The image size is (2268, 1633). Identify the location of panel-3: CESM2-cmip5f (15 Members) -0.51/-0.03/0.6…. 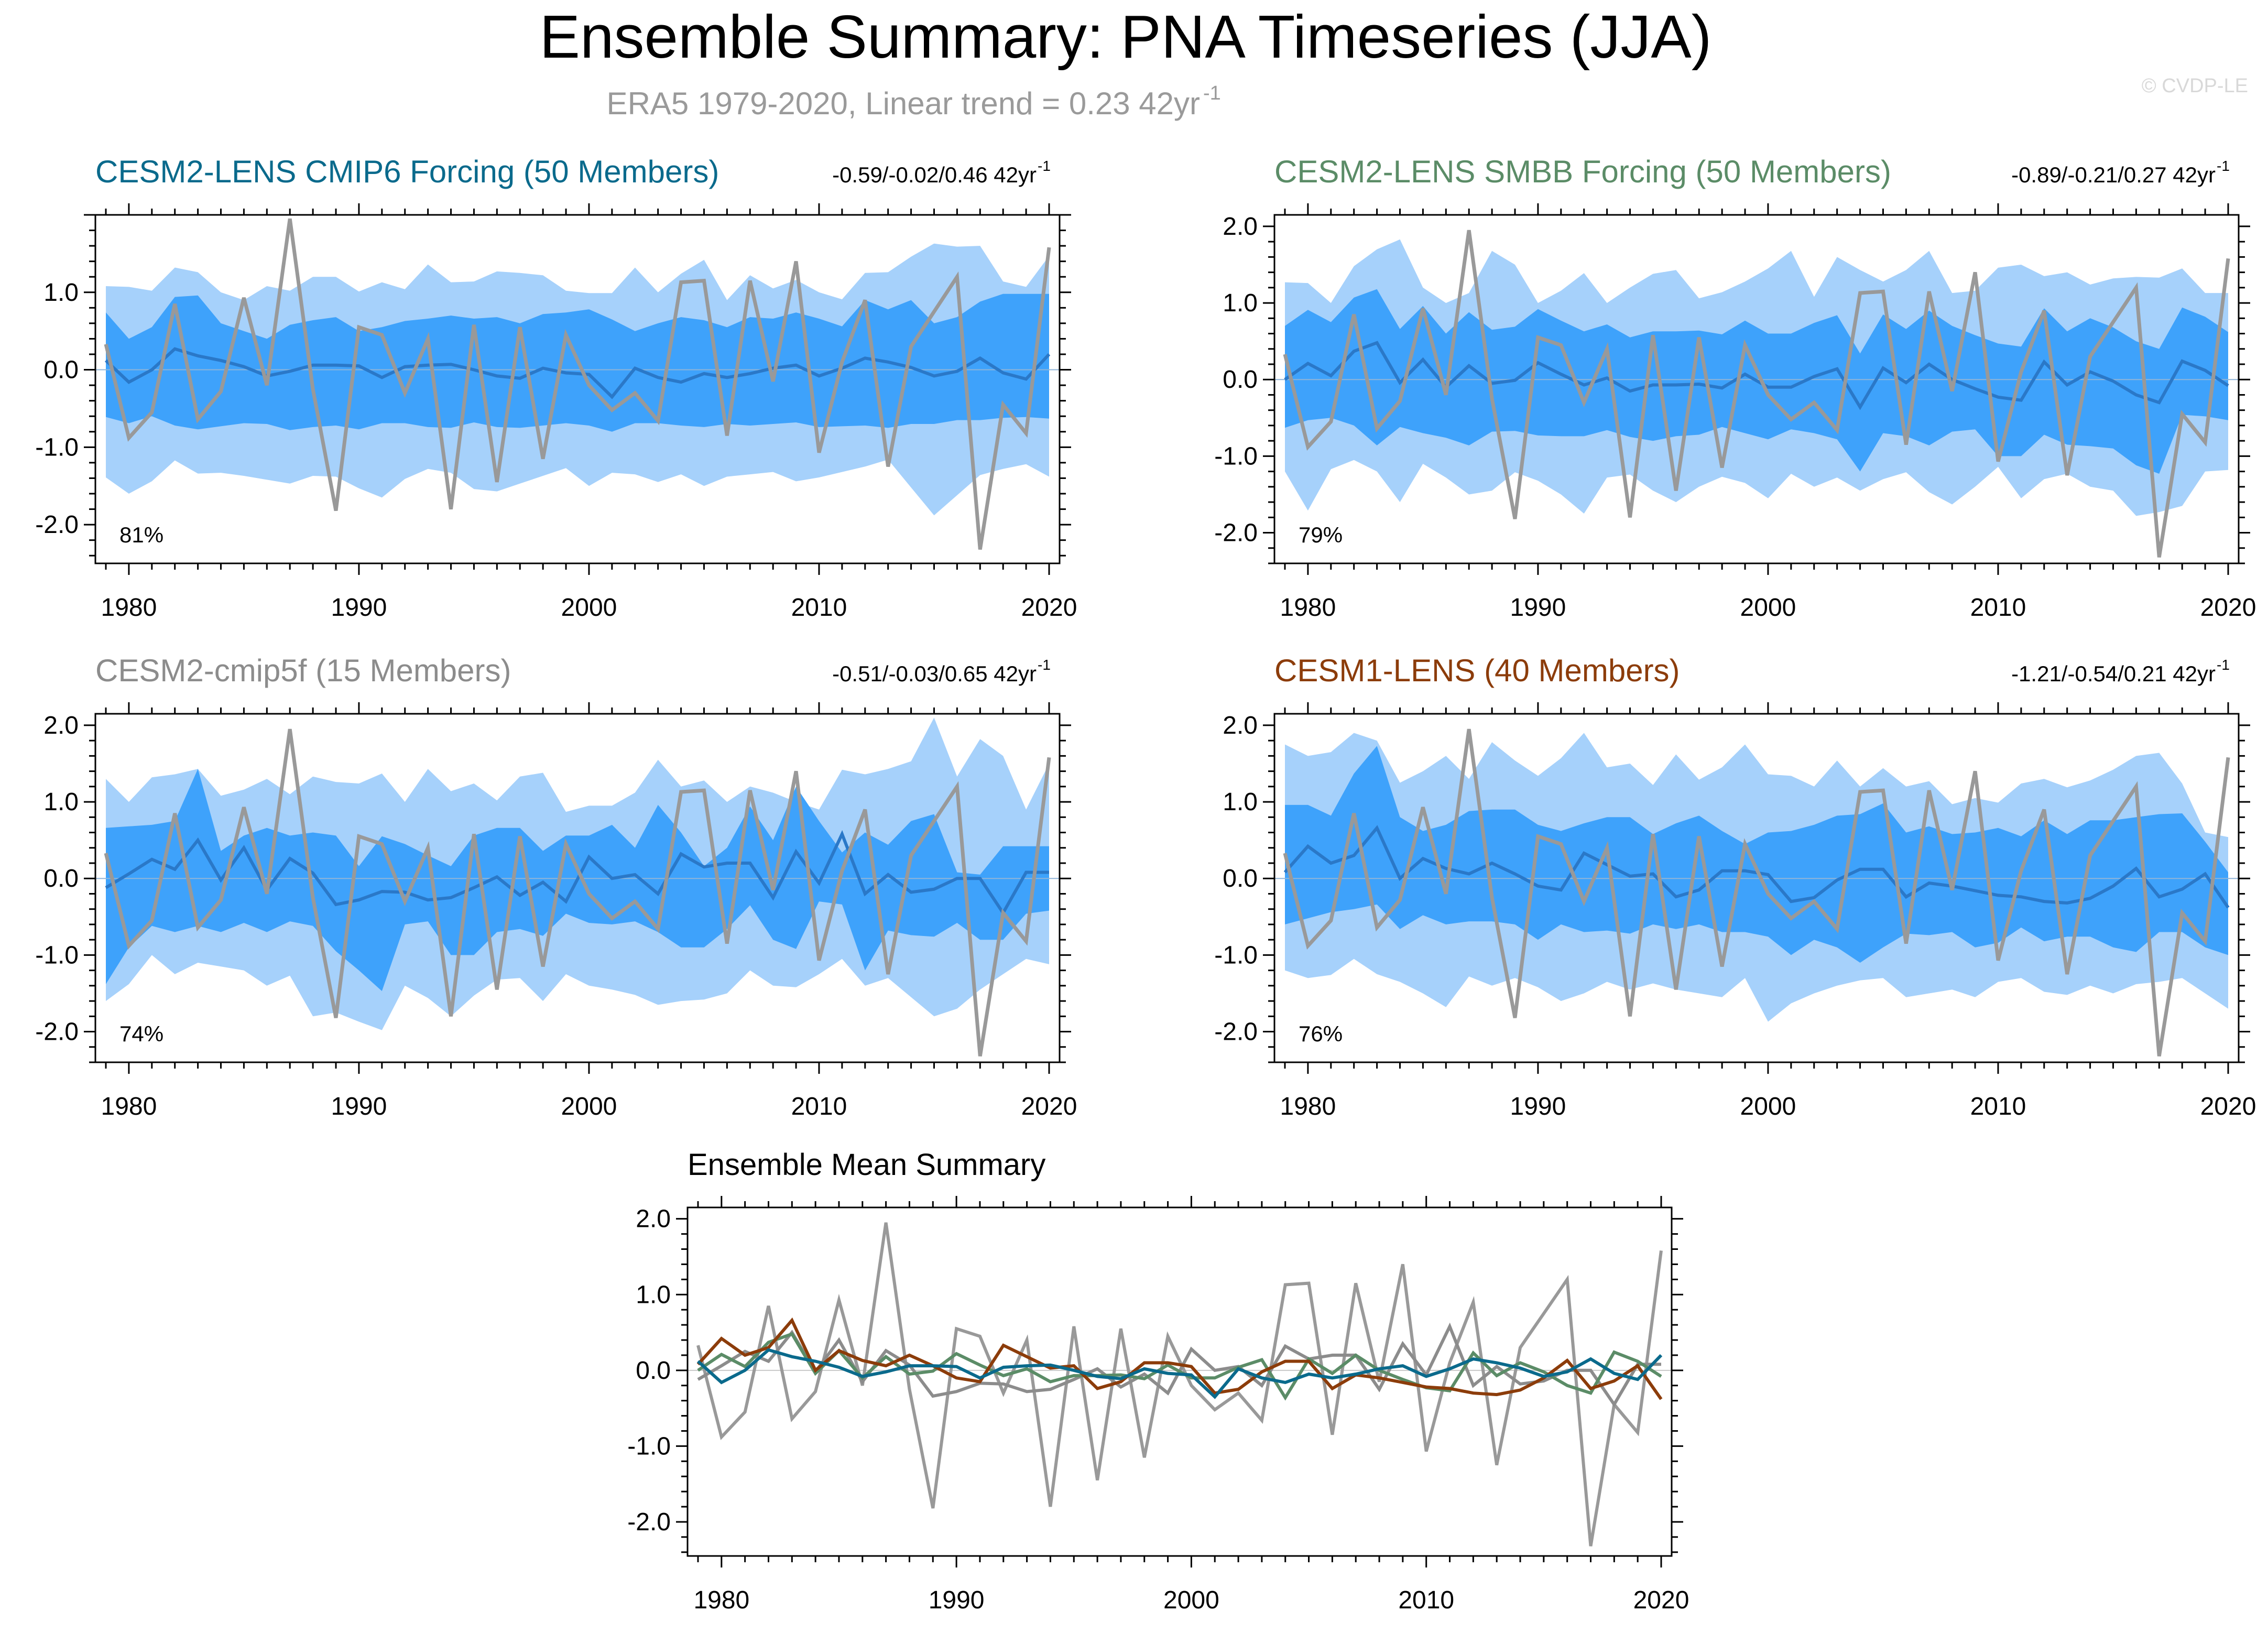
(556, 886).